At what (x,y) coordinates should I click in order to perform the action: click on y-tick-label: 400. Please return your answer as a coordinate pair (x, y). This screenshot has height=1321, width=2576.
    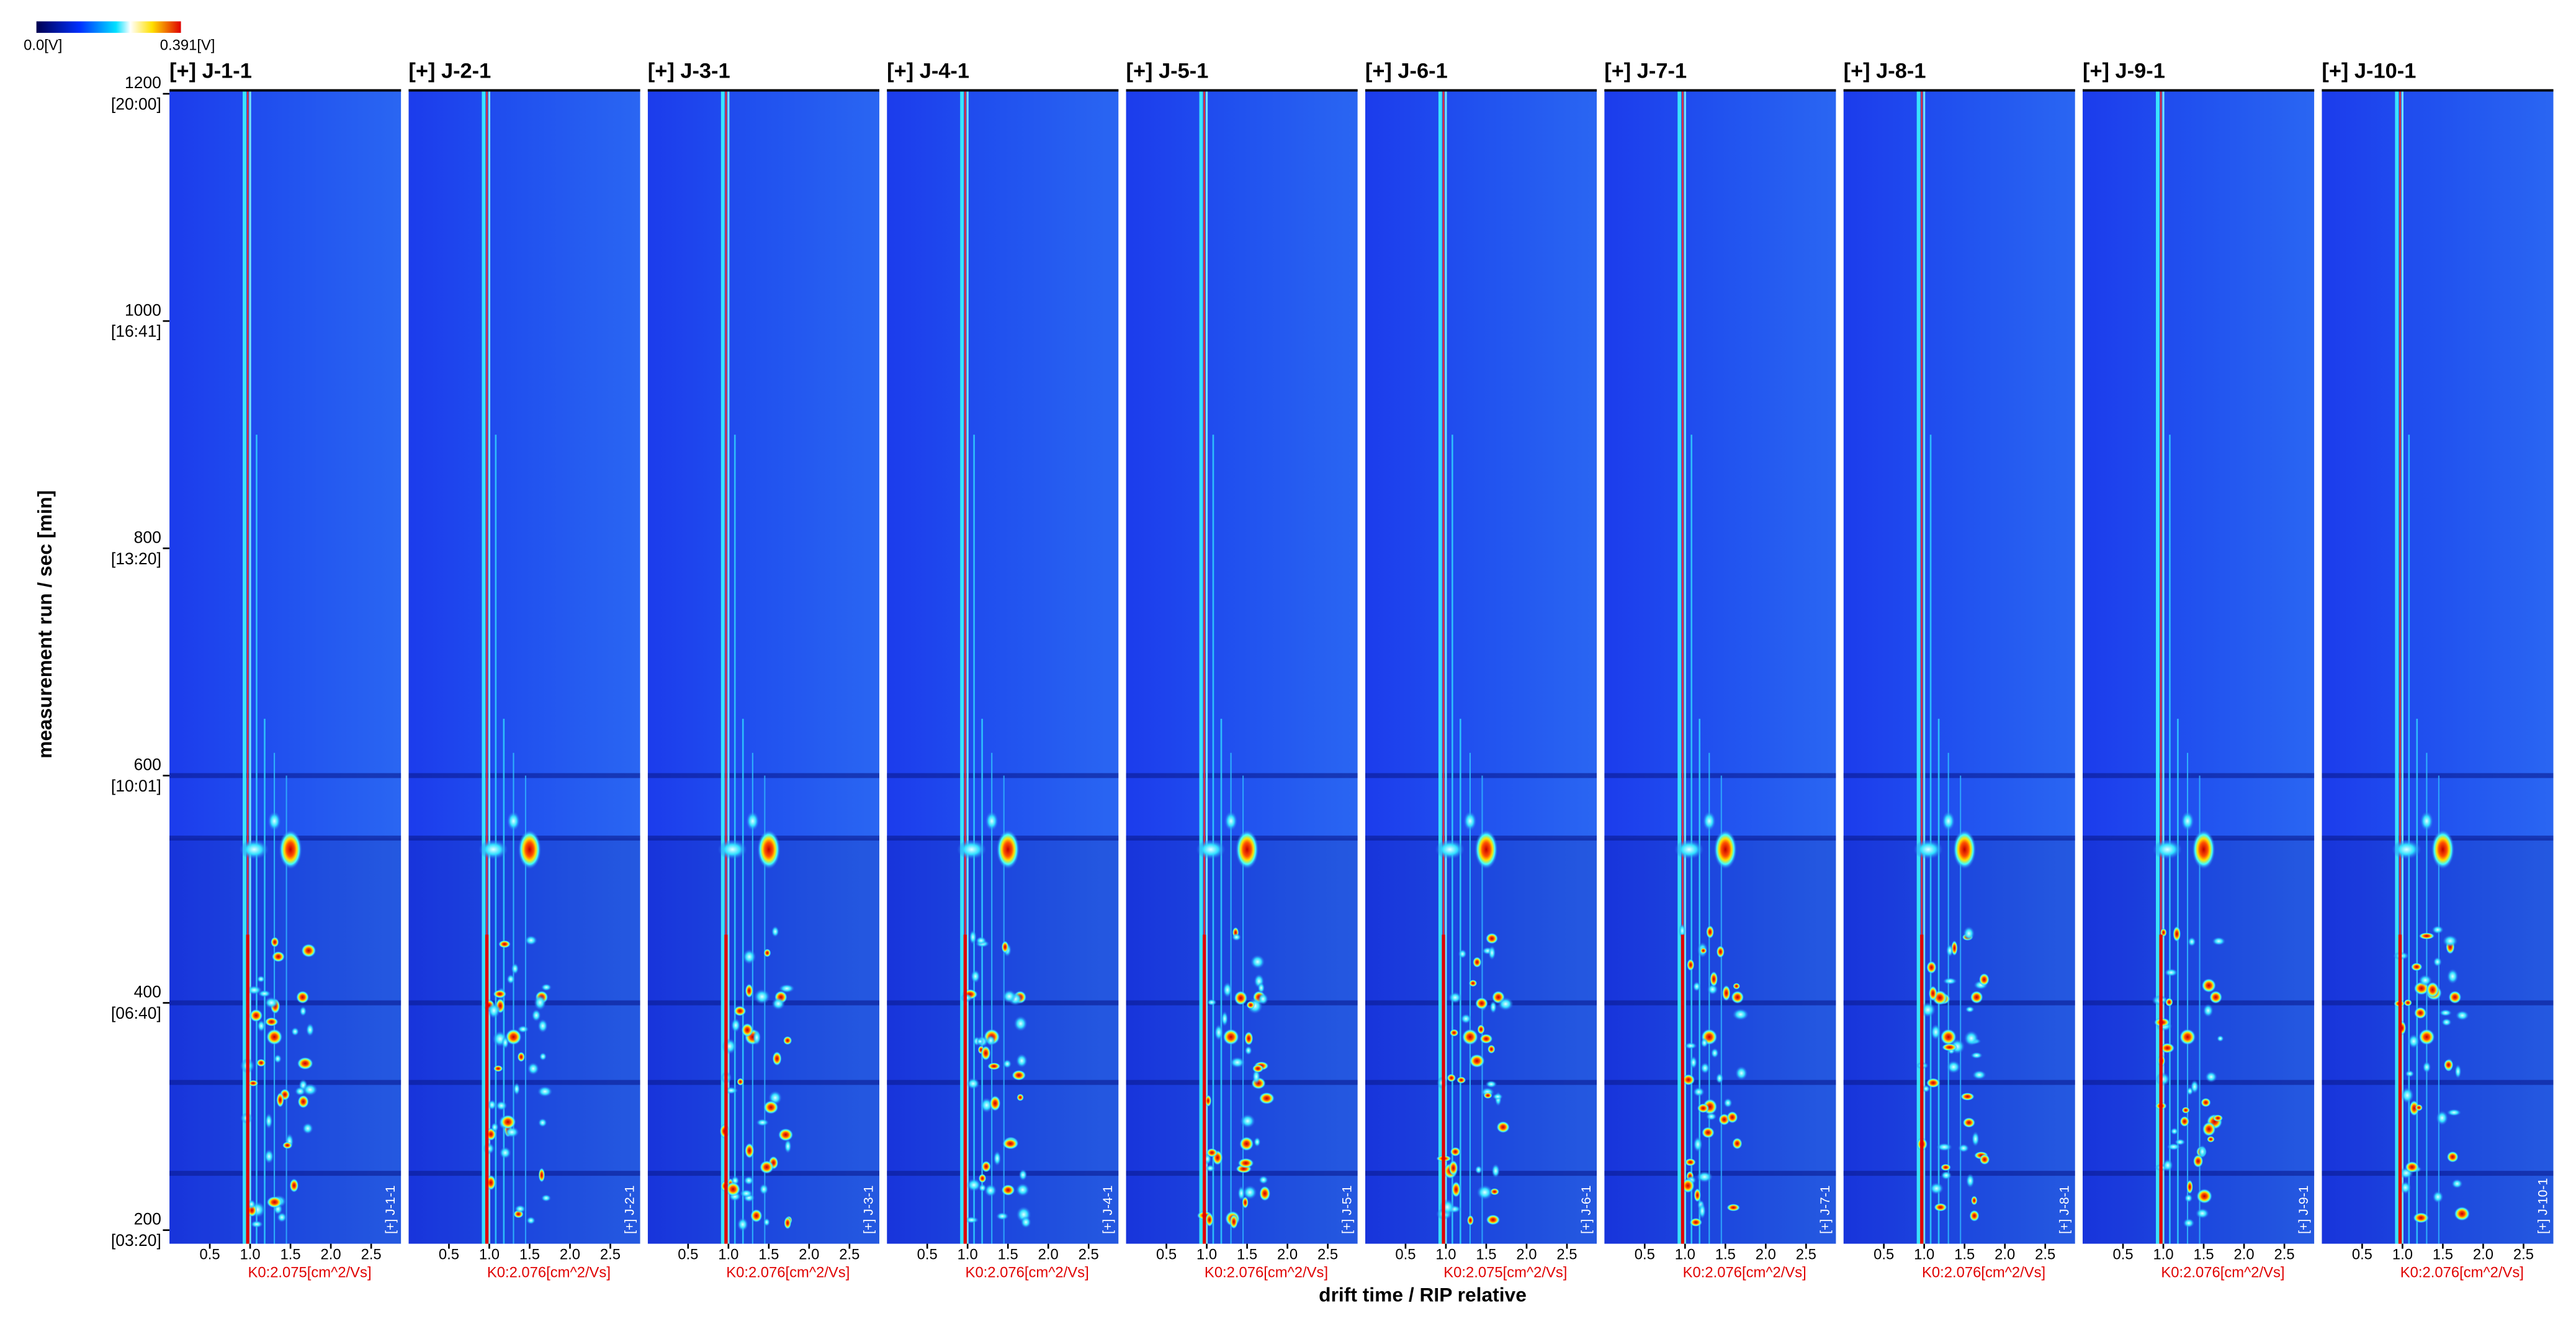
    Looking at the image, I should click on (147, 992).